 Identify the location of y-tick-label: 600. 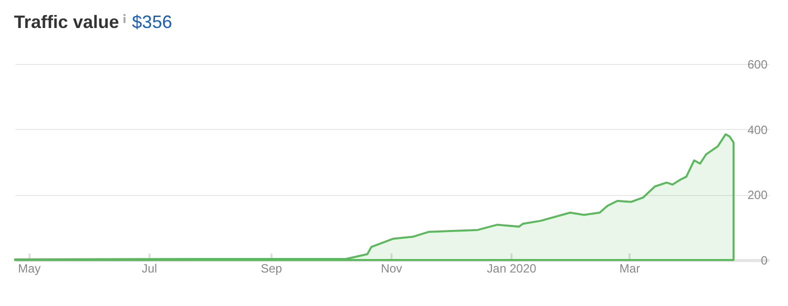
(757, 65).